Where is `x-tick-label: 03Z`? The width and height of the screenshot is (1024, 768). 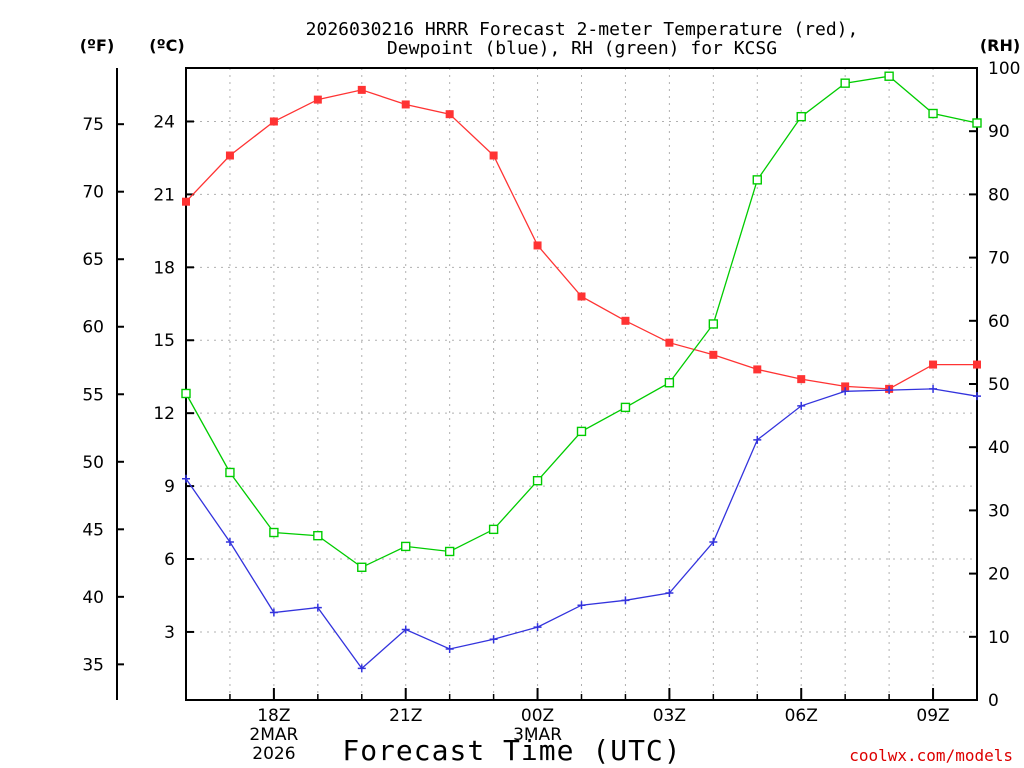
x-tick-label: 03Z is located at coordinates (669, 716).